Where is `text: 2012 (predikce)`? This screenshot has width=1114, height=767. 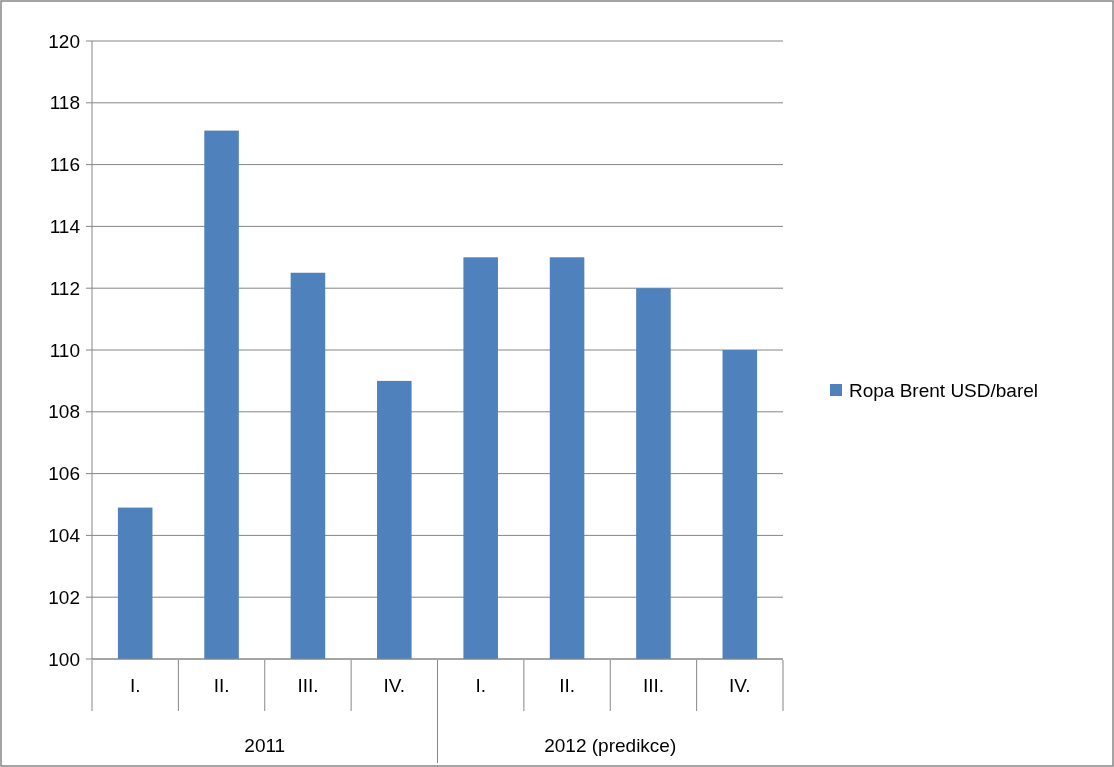
text: 2012 (predikce) is located at coordinates (610, 745).